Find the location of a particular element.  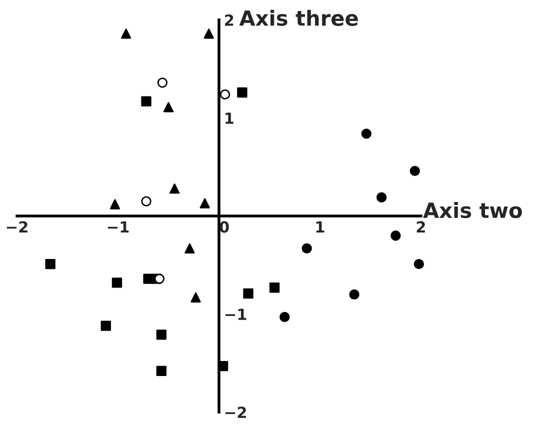

y-tick-label: 1 is located at coordinates (230, 118).